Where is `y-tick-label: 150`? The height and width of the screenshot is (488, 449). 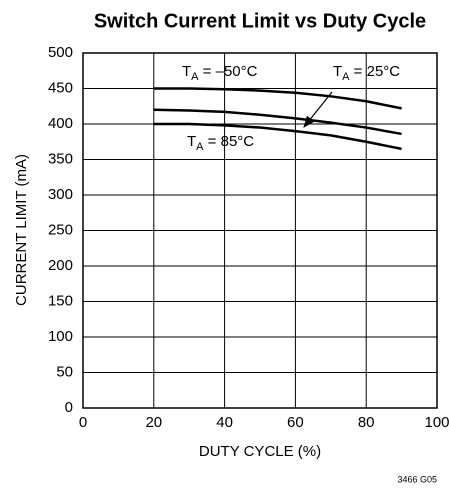
y-tick-label: 150 is located at coordinates (60, 300).